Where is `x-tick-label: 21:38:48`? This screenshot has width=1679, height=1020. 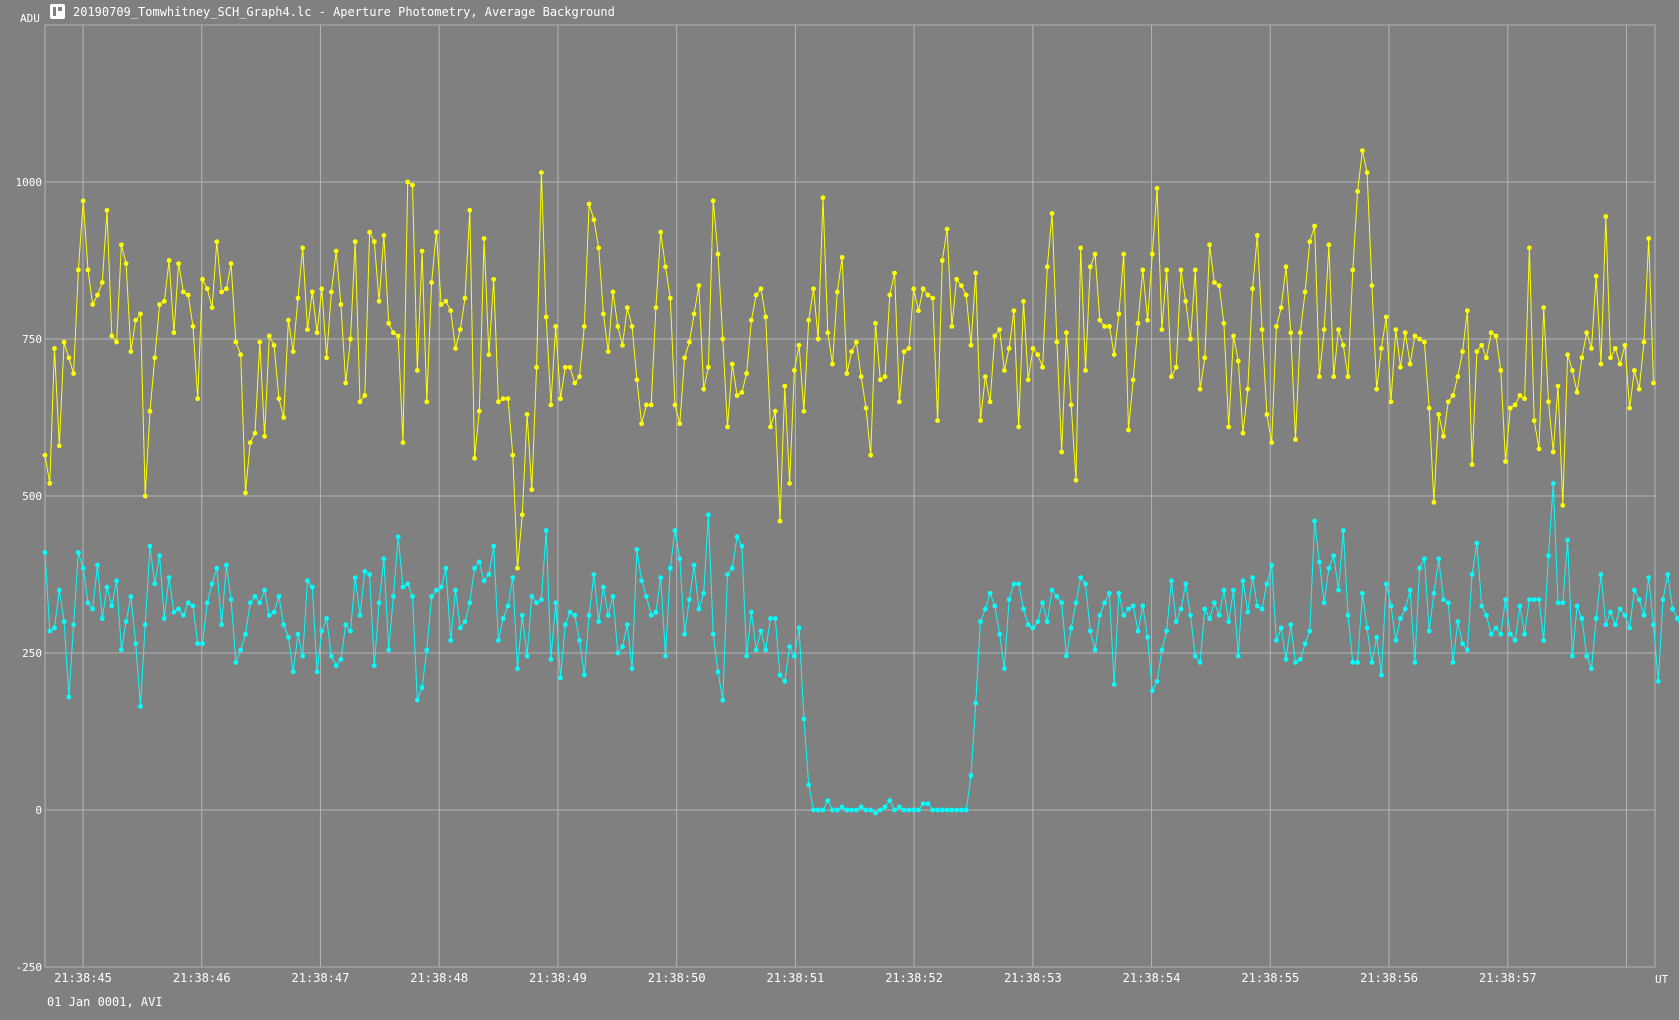 x-tick-label: 21:38:48 is located at coordinates (439, 978).